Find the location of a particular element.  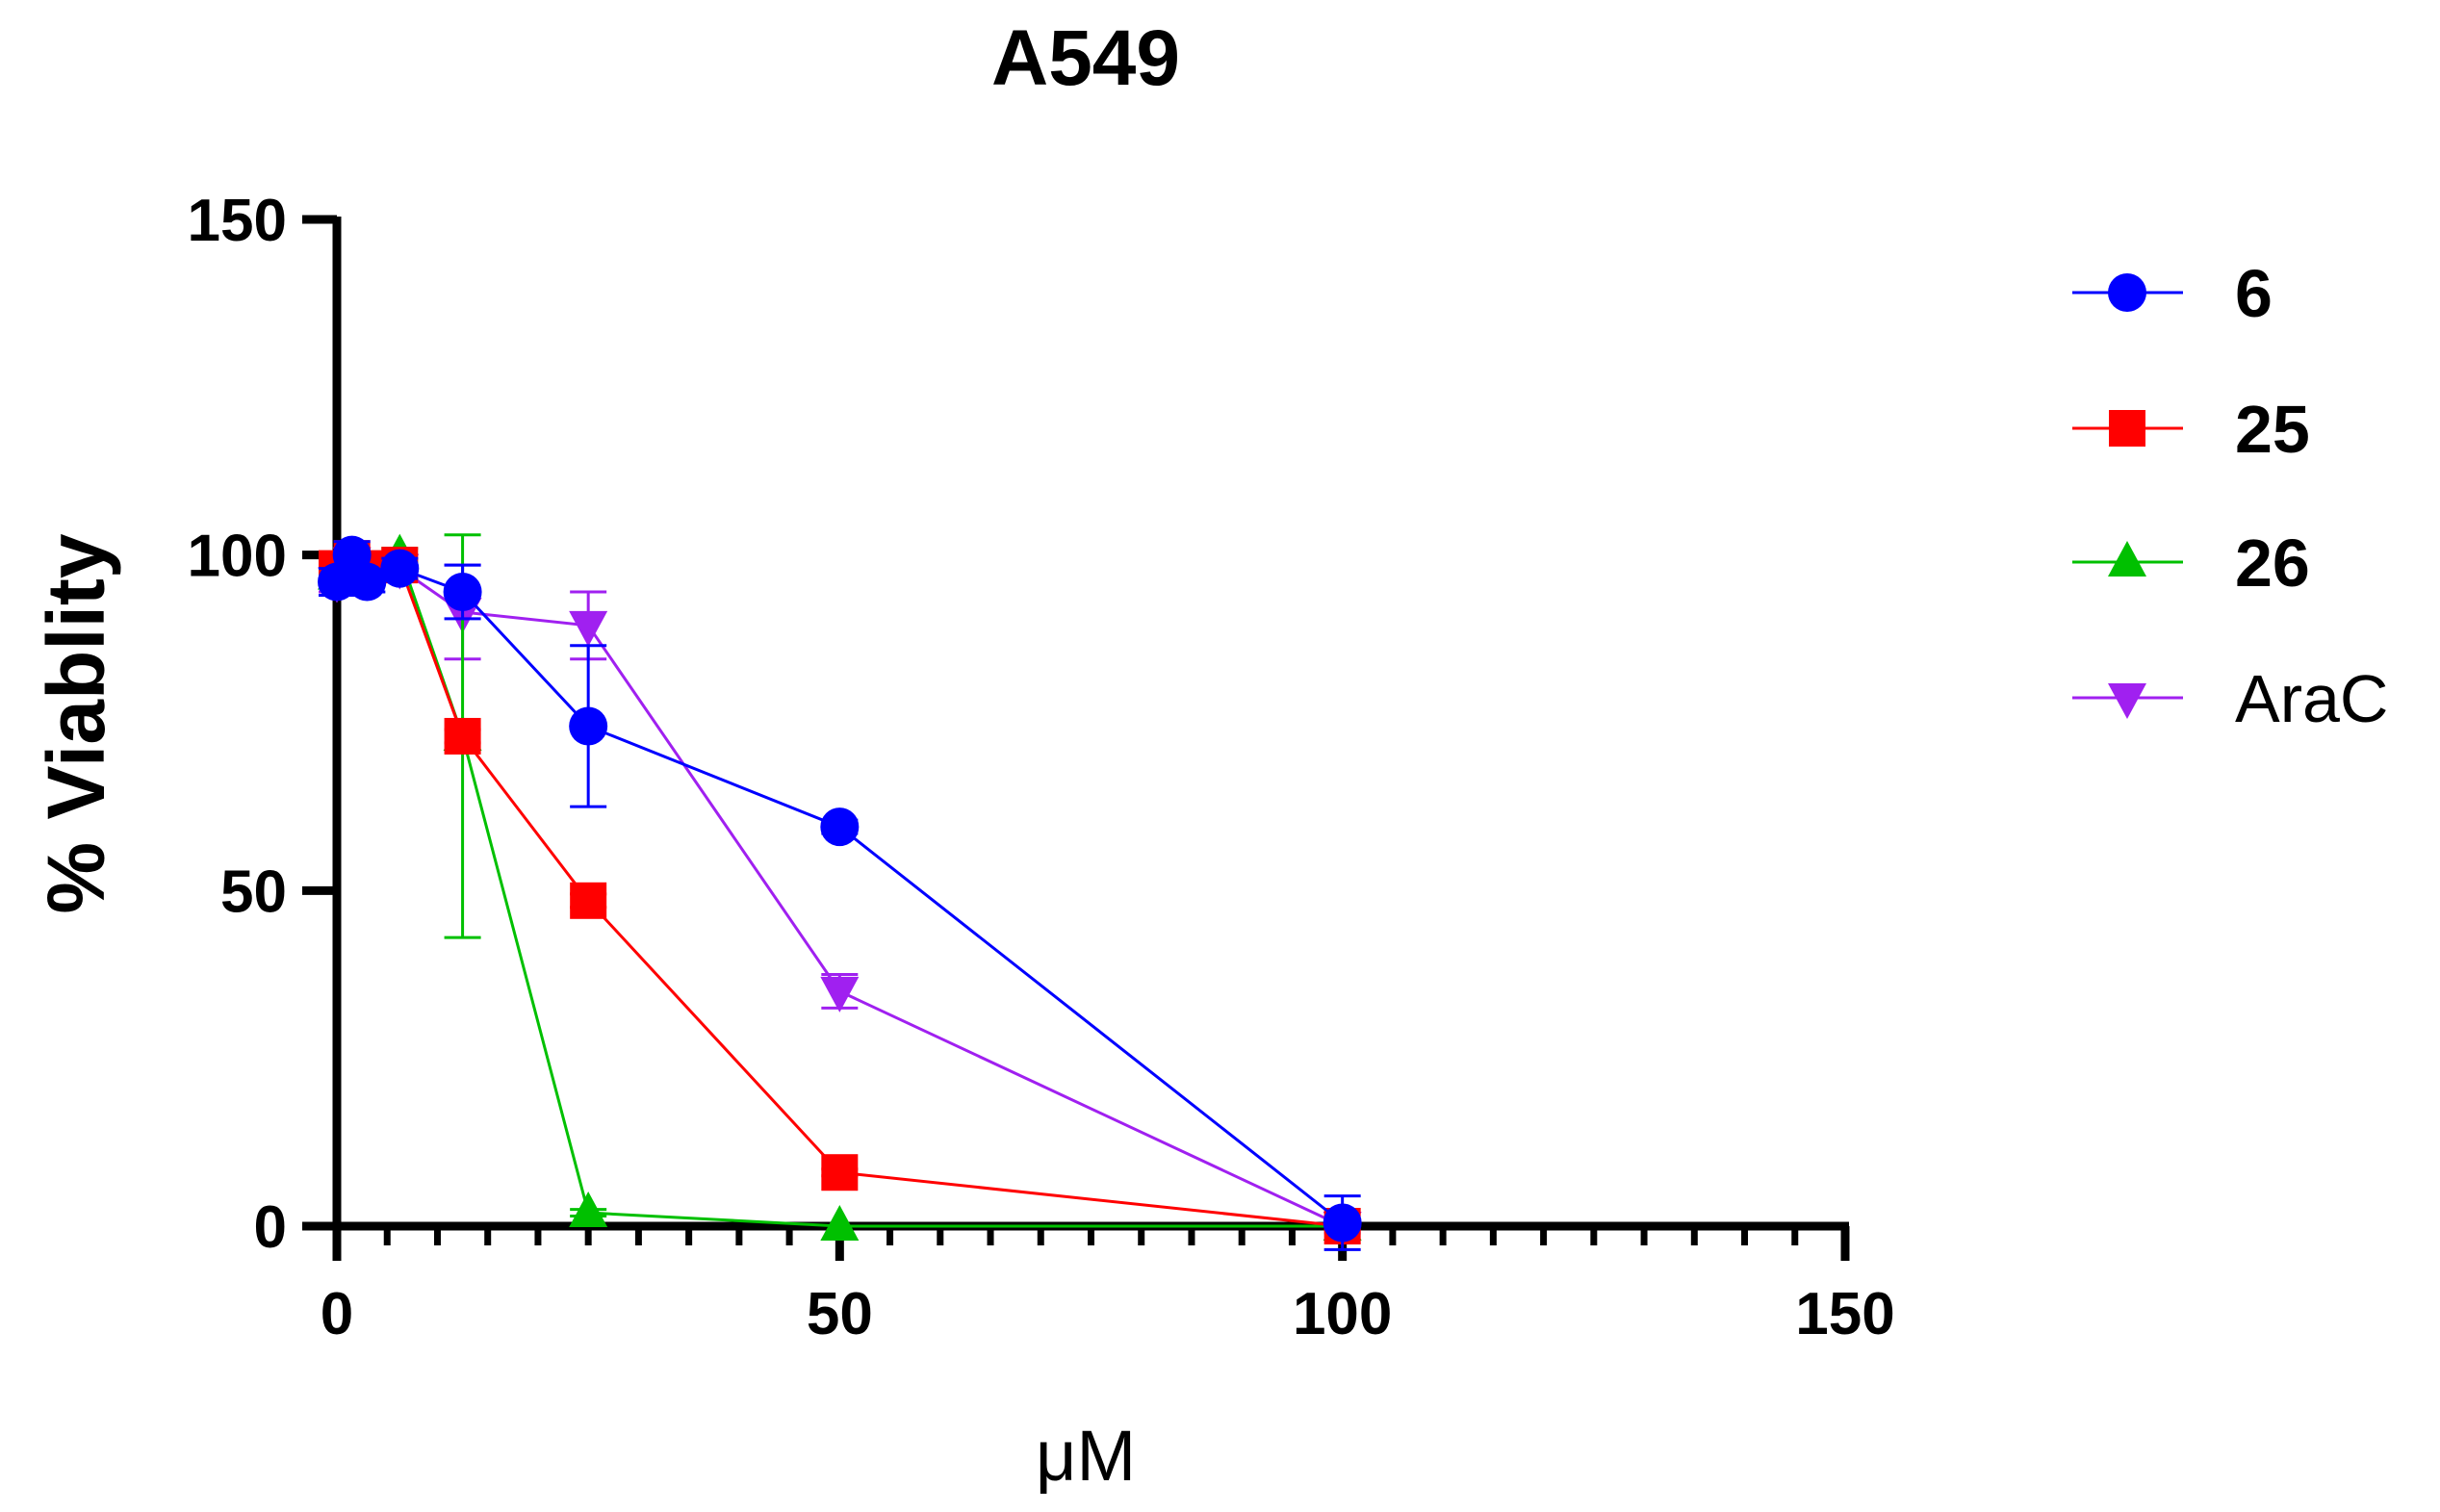

legend-item-arac: AraC is located at coordinates (2230, 698).